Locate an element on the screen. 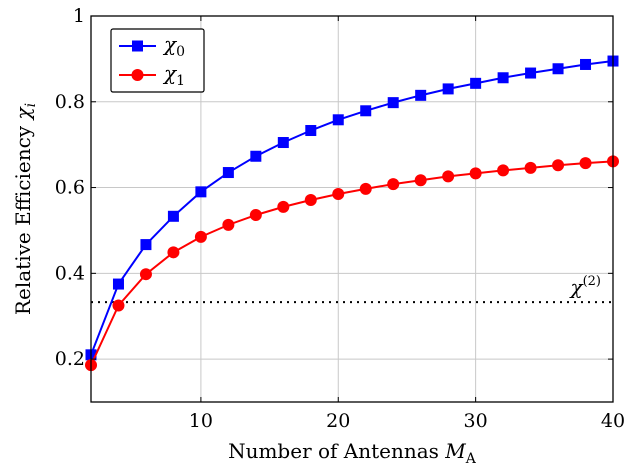 The width and height of the screenshot is (629, 468). legend-box is located at coordinates (157, 60).